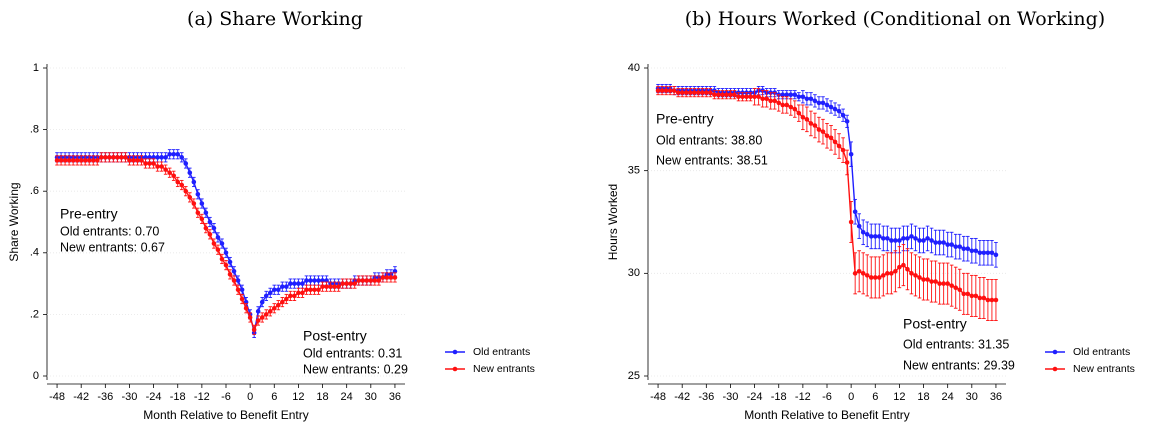 The width and height of the screenshot is (1161, 429). What do you see at coordinates (89, 214) in the screenshot?
I see `annotation: Pre-entry` at bounding box center [89, 214].